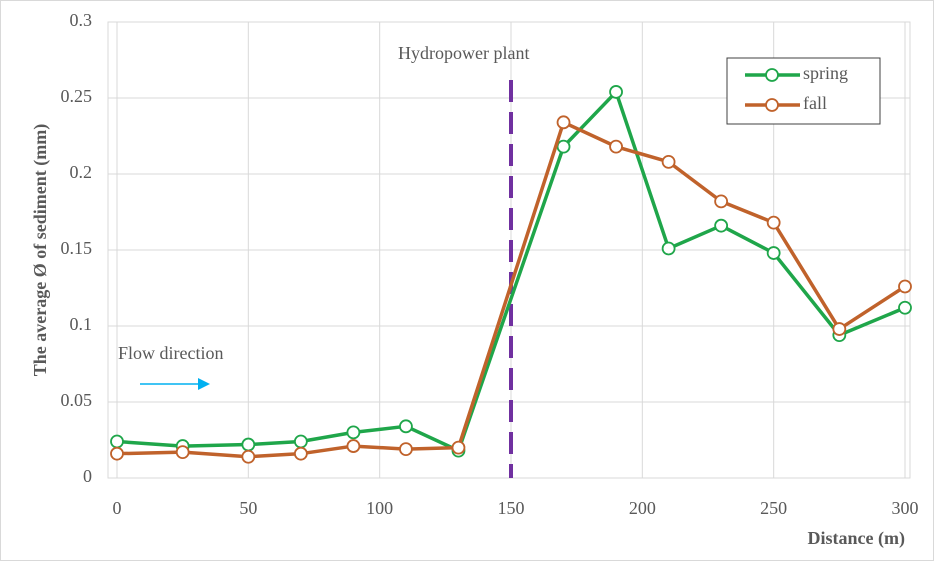 This screenshot has height=561, width=934. What do you see at coordinates (379, 508) in the screenshot?
I see `x-tick-label: 100` at bounding box center [379, 508].